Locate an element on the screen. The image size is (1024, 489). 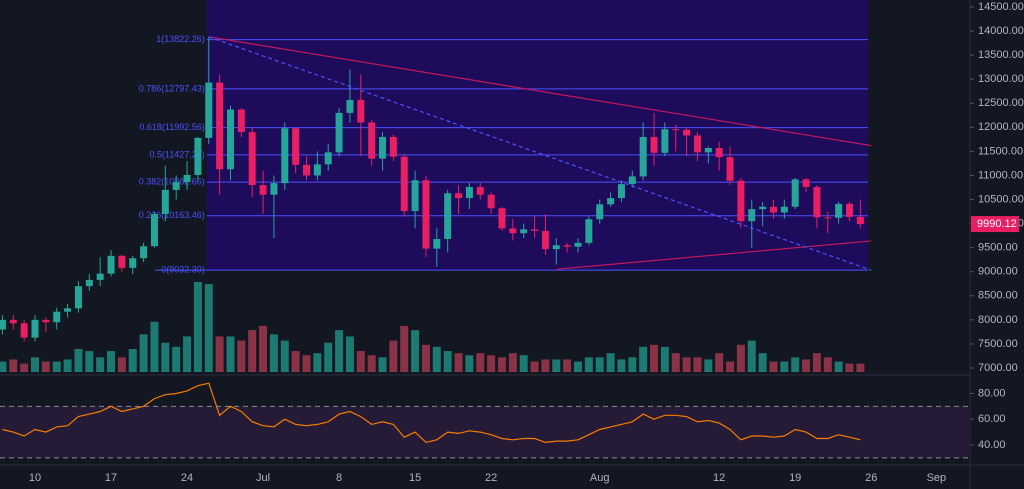
fib-label: 0.382(10862.66) is located at coordinates (172, 181).